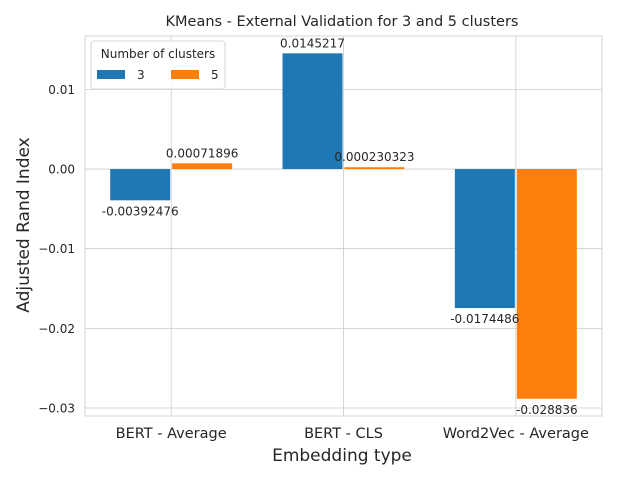 This screenshot has height=480, width=640. What do you see at coordinates (202, 153) in the screenshot?
I see `data-label: 0.00071896` at bounding box center [202, 153].